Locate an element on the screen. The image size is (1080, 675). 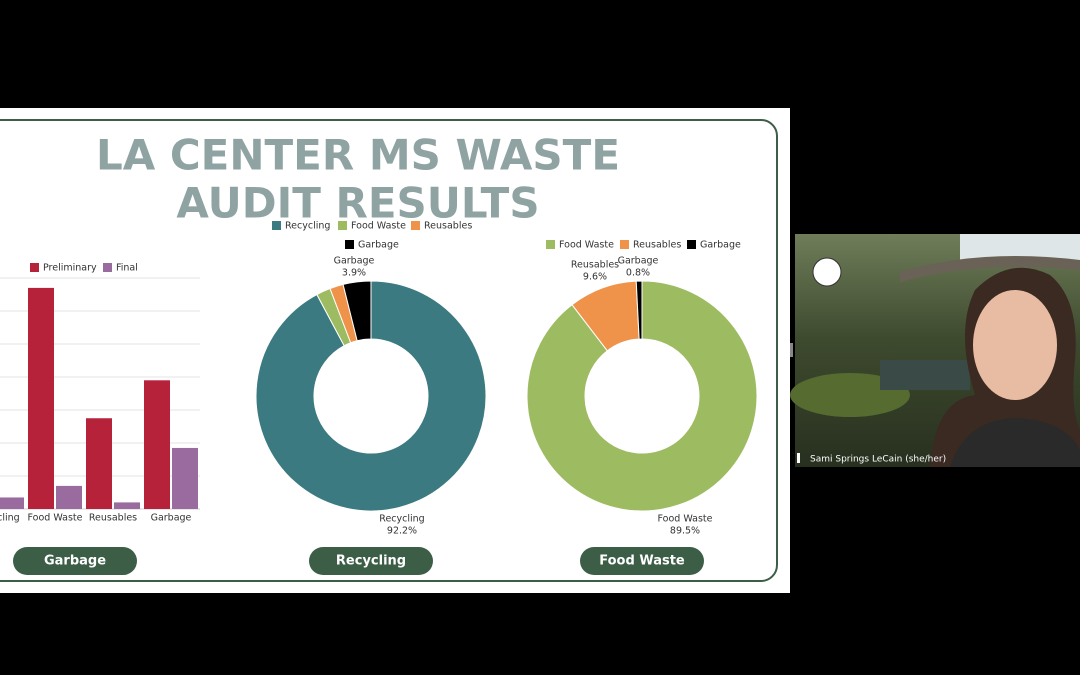
x-tick-label: Recycling is located at coordinates (10, 518).